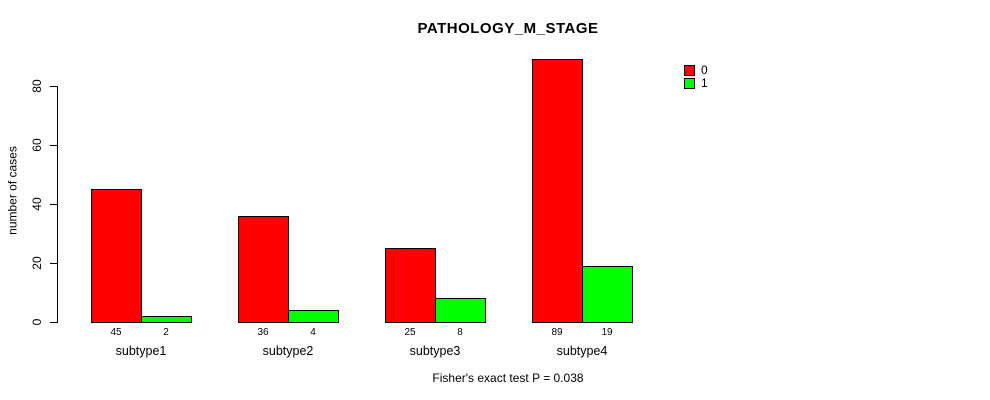  I want to click on bar-count-subtype1-0: 45, so click(116, 332).